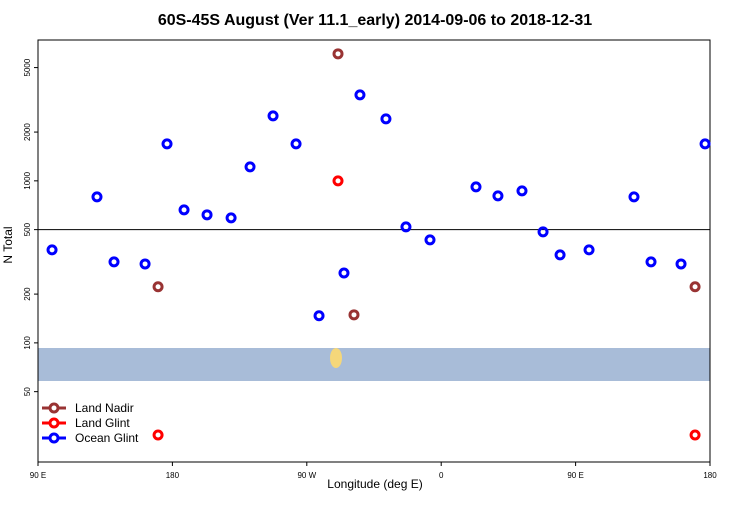  I want to click on y-axis-label: N Total, so click(8, 244).